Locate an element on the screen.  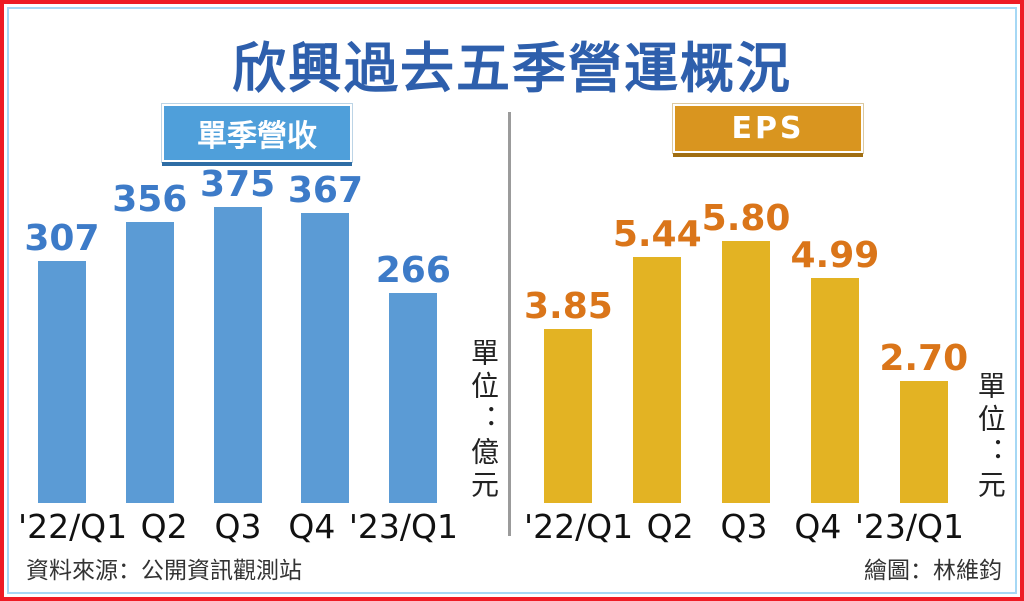
illustrator-credit: 繪圖：林維鈞 is located at coordinates (933, 571).